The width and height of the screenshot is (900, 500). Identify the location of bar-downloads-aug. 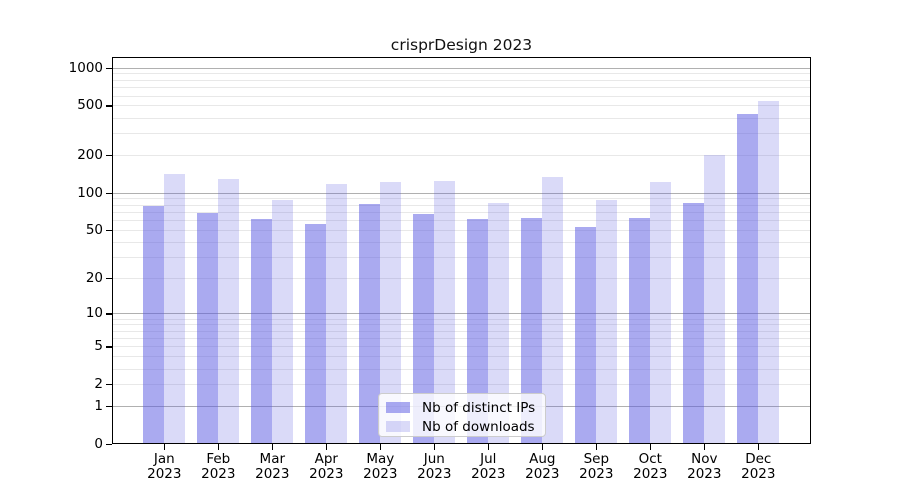
(553, 310).